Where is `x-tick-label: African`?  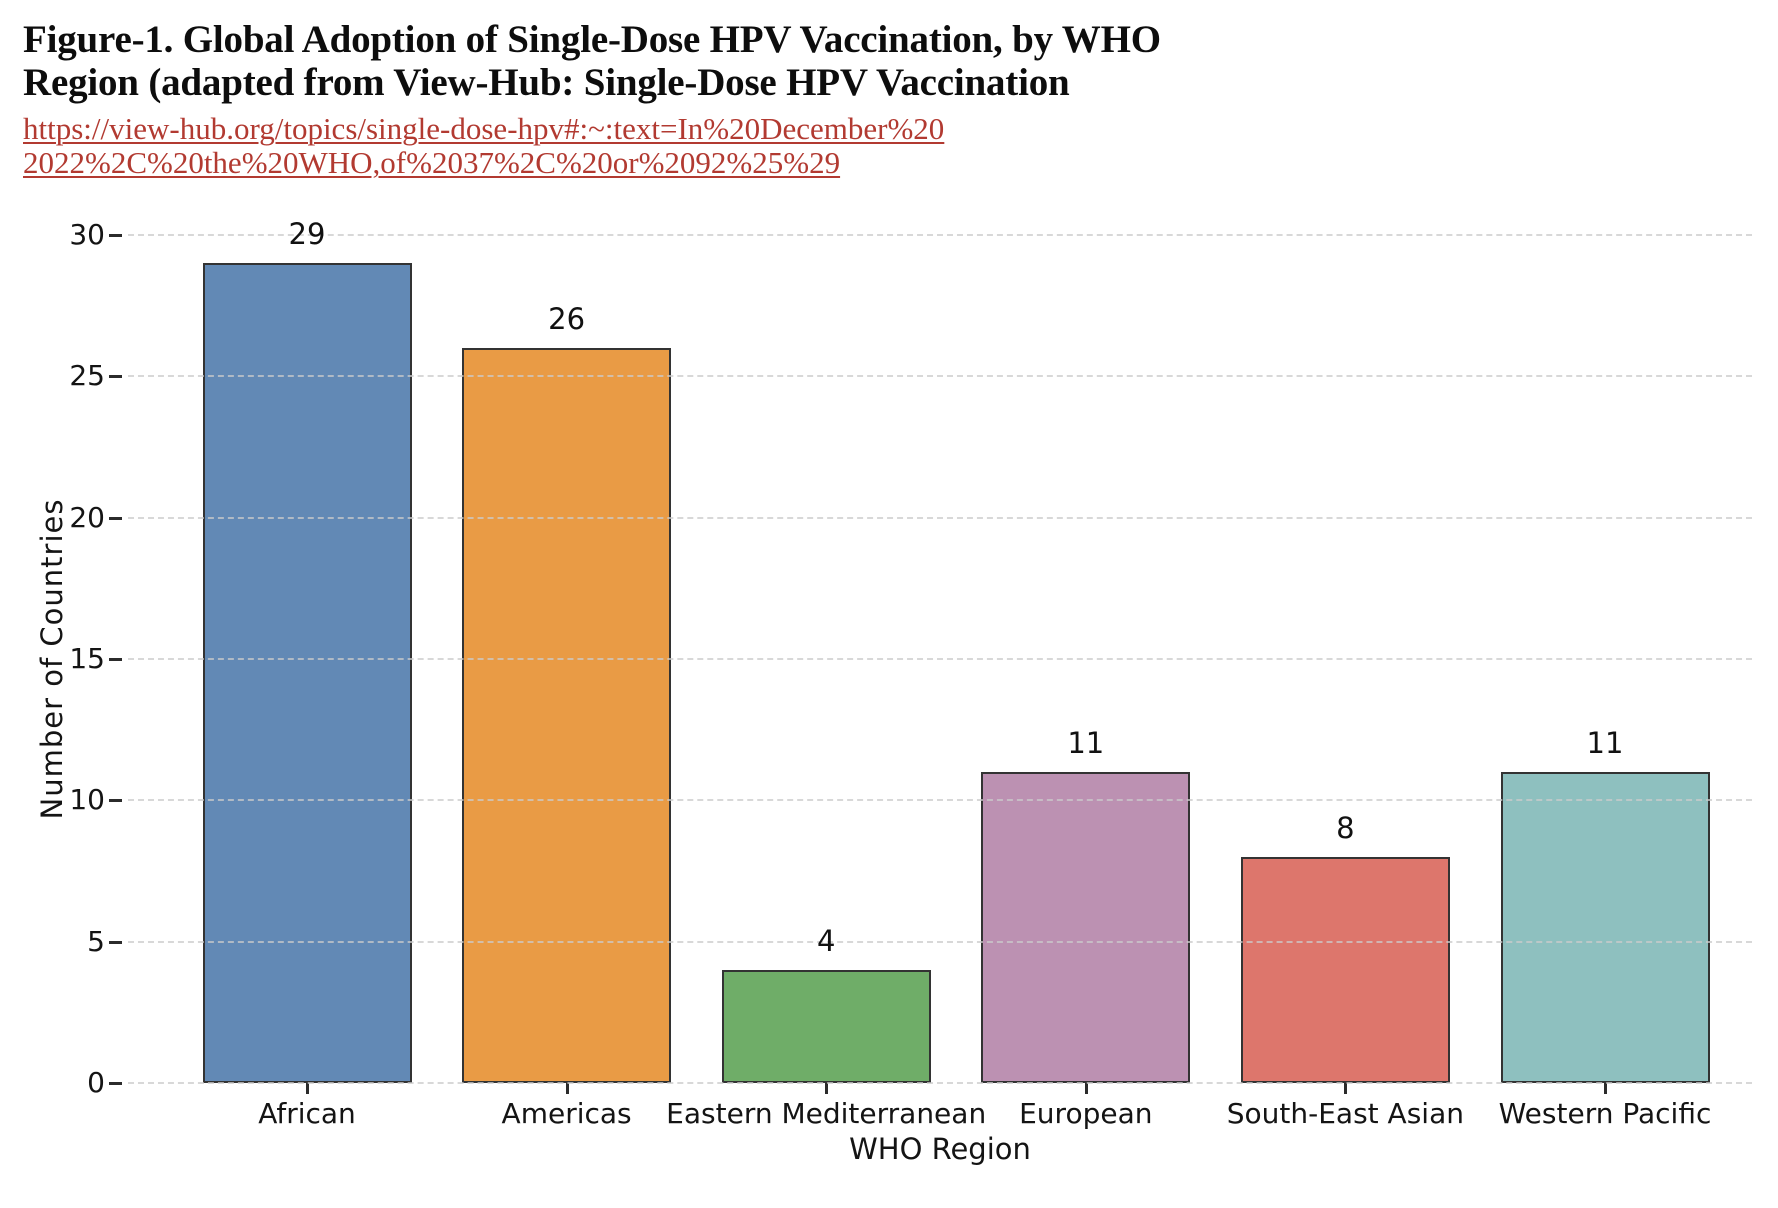
x-tick-label: African is located at coordinates (307, 1113).